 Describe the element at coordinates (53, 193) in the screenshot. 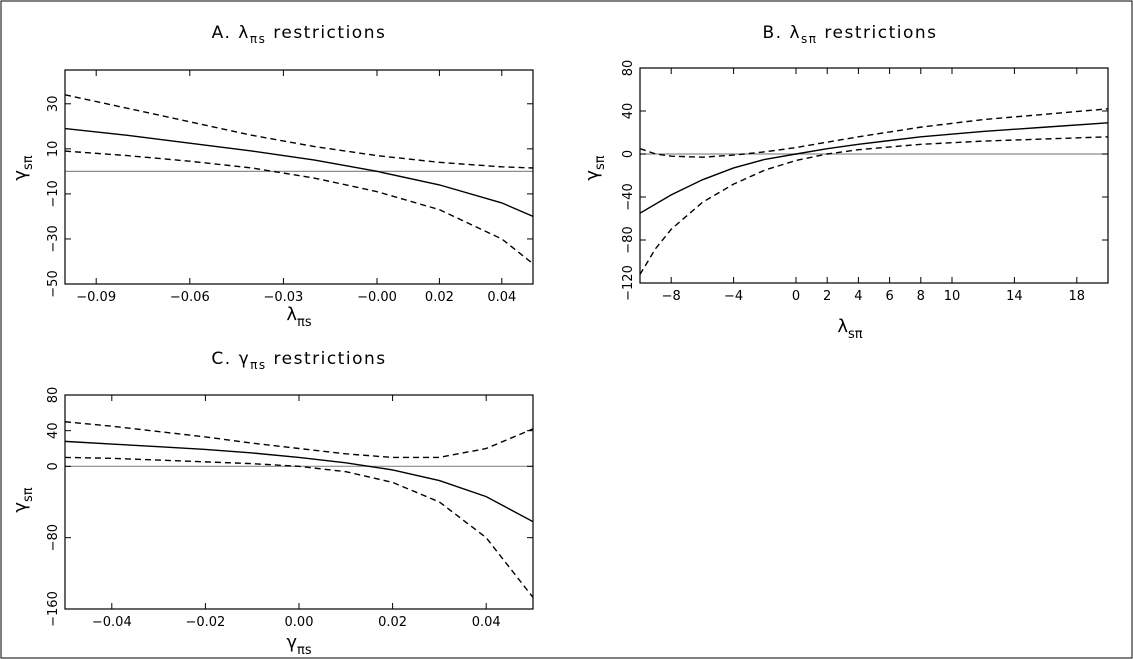

I see `panel-a-y-tick-label: −10` at that location.